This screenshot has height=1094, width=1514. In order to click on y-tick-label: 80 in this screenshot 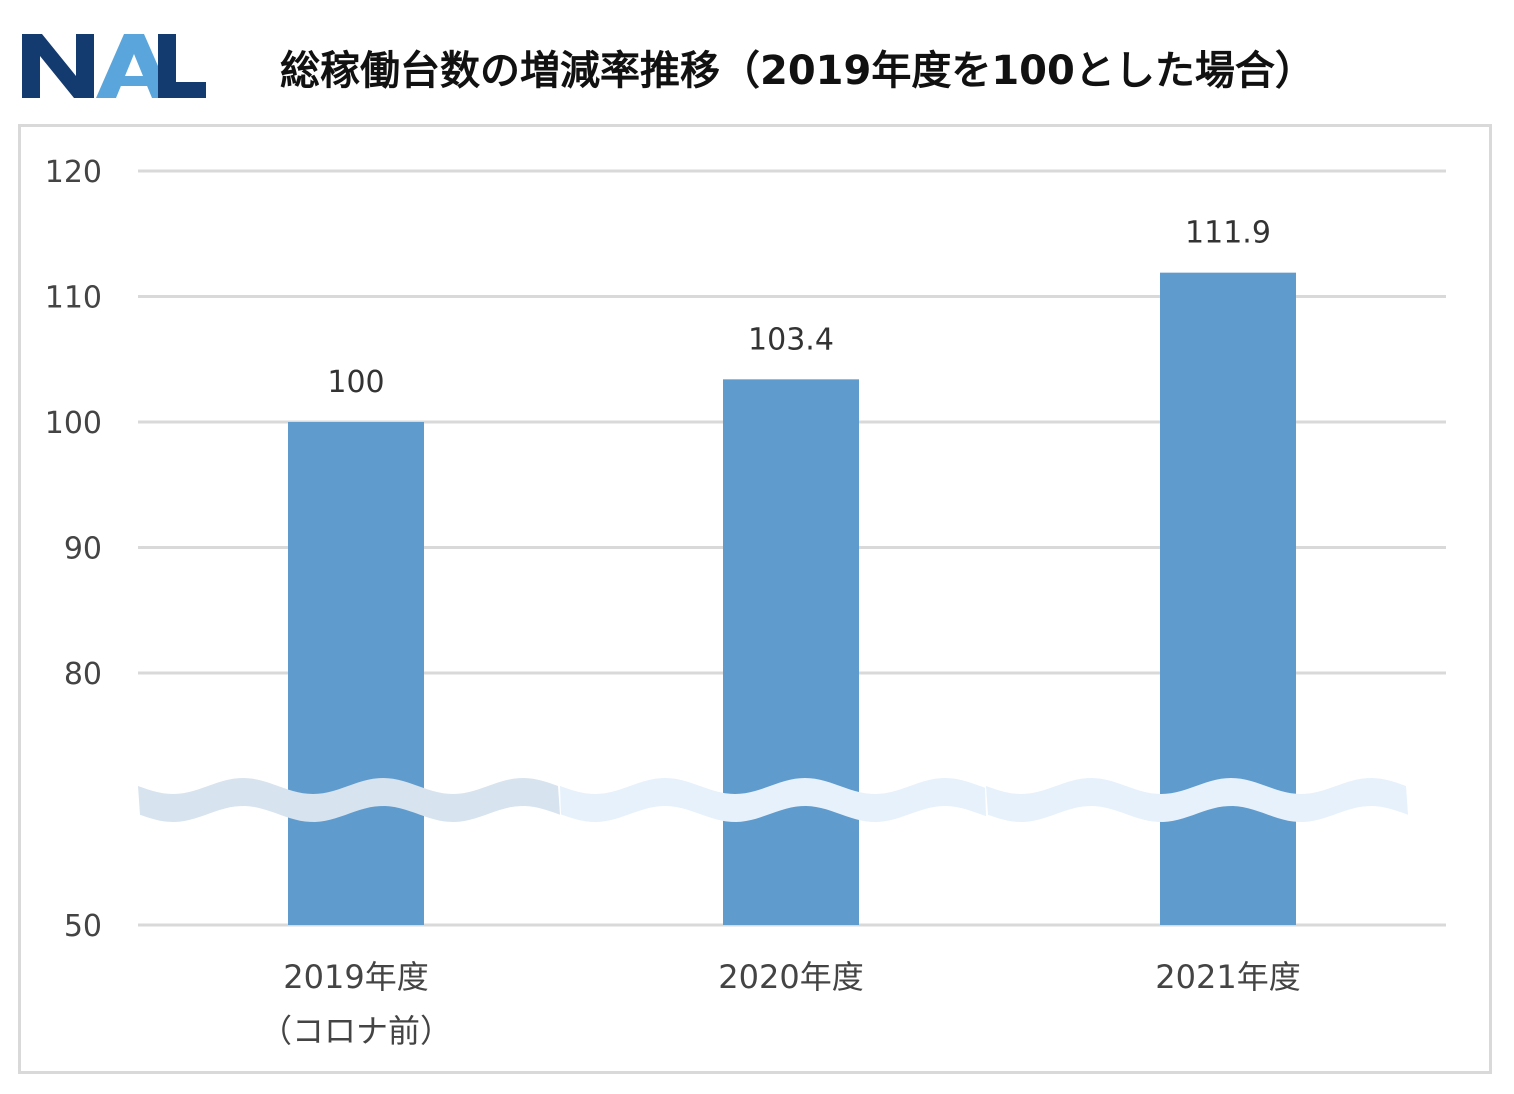, I will do `click(83, 674)`.